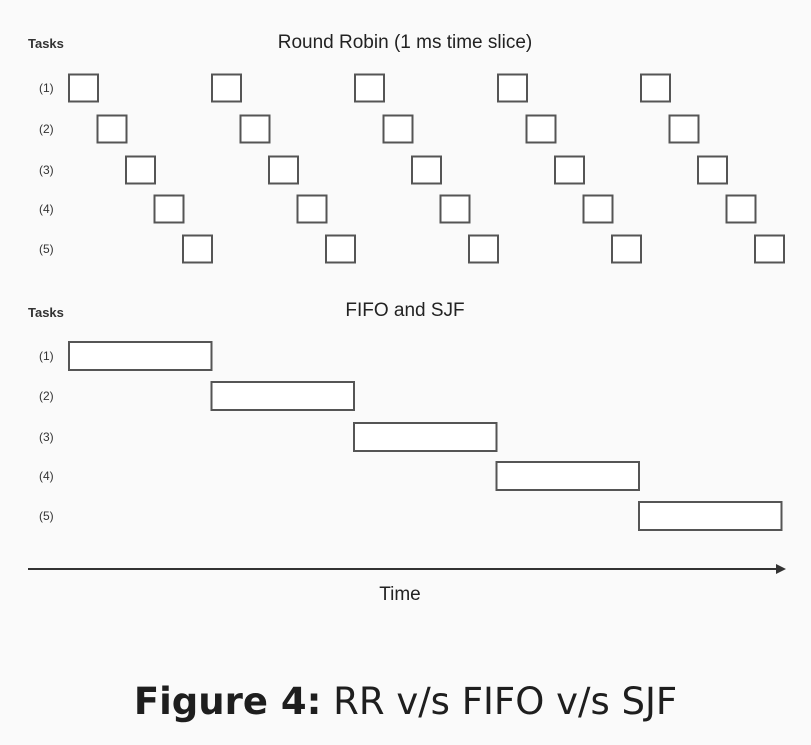 Image resolution: width=811 pixels, height=745 pixels. What do you see at coordinates (46, 476) in the screenshot?
I see `fifo-task-label: (4)` at bounding box center [46, 476].